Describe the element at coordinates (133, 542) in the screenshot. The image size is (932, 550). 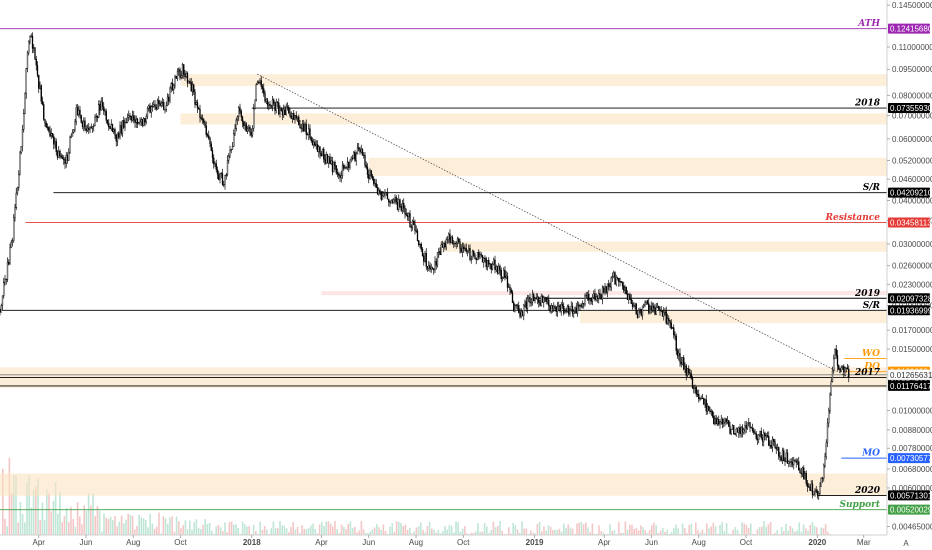
I see `time-tick-label: Aug` at that location.